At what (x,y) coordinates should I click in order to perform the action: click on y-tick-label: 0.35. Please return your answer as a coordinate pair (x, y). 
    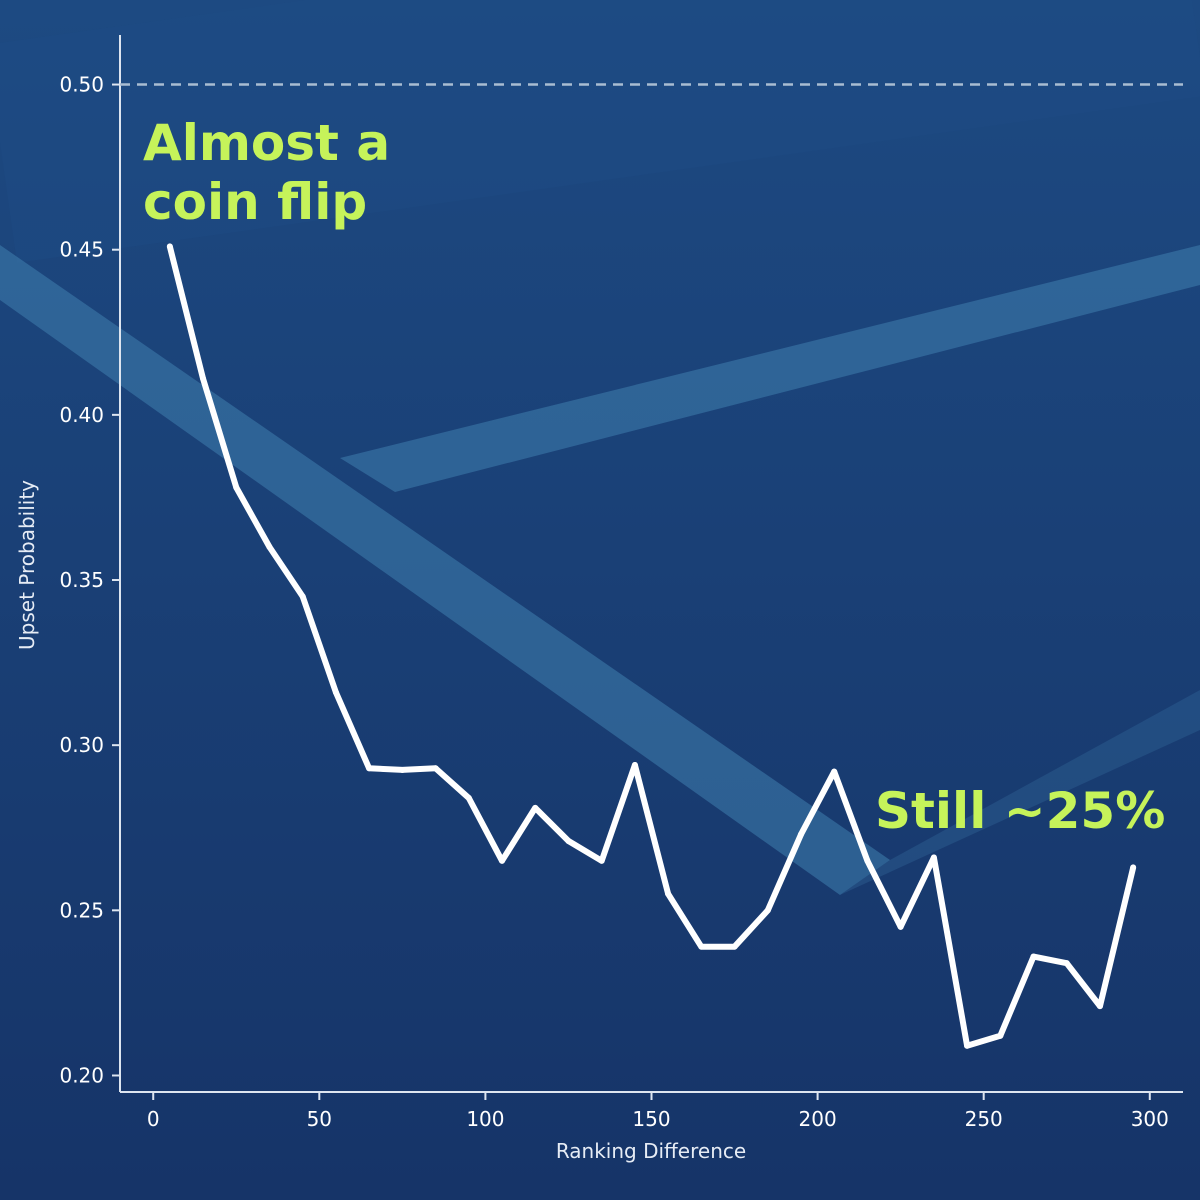
    Looking at the image, I should click on (81, 580).